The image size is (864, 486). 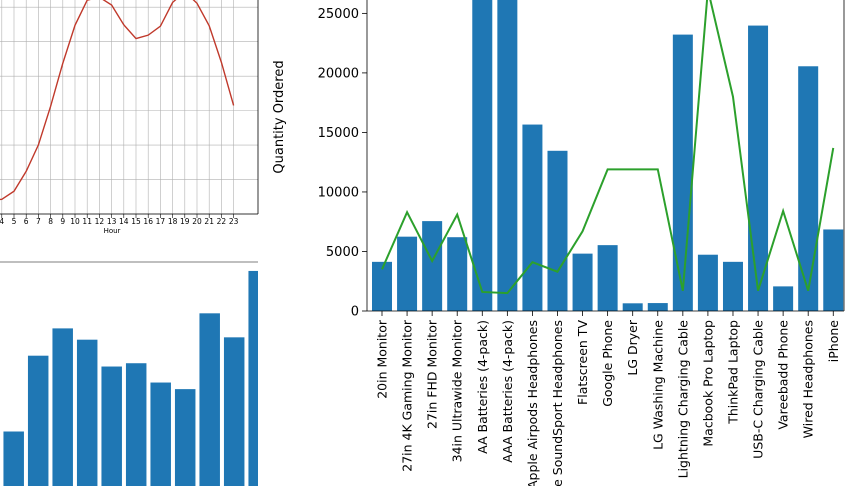 I want to click on hourly-tick-label-22: 22, so click(x=222, y=221).